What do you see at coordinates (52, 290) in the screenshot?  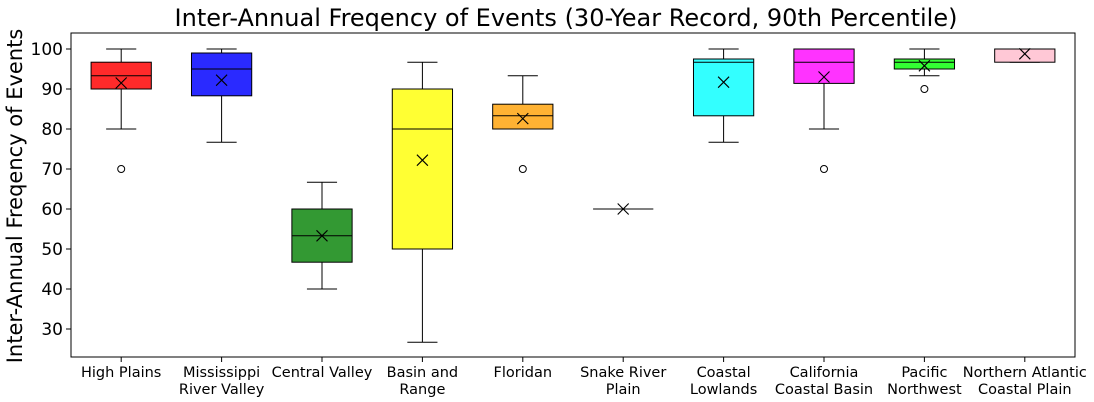 I see `y-tick-label: 40` at bounding box center [52, 290].